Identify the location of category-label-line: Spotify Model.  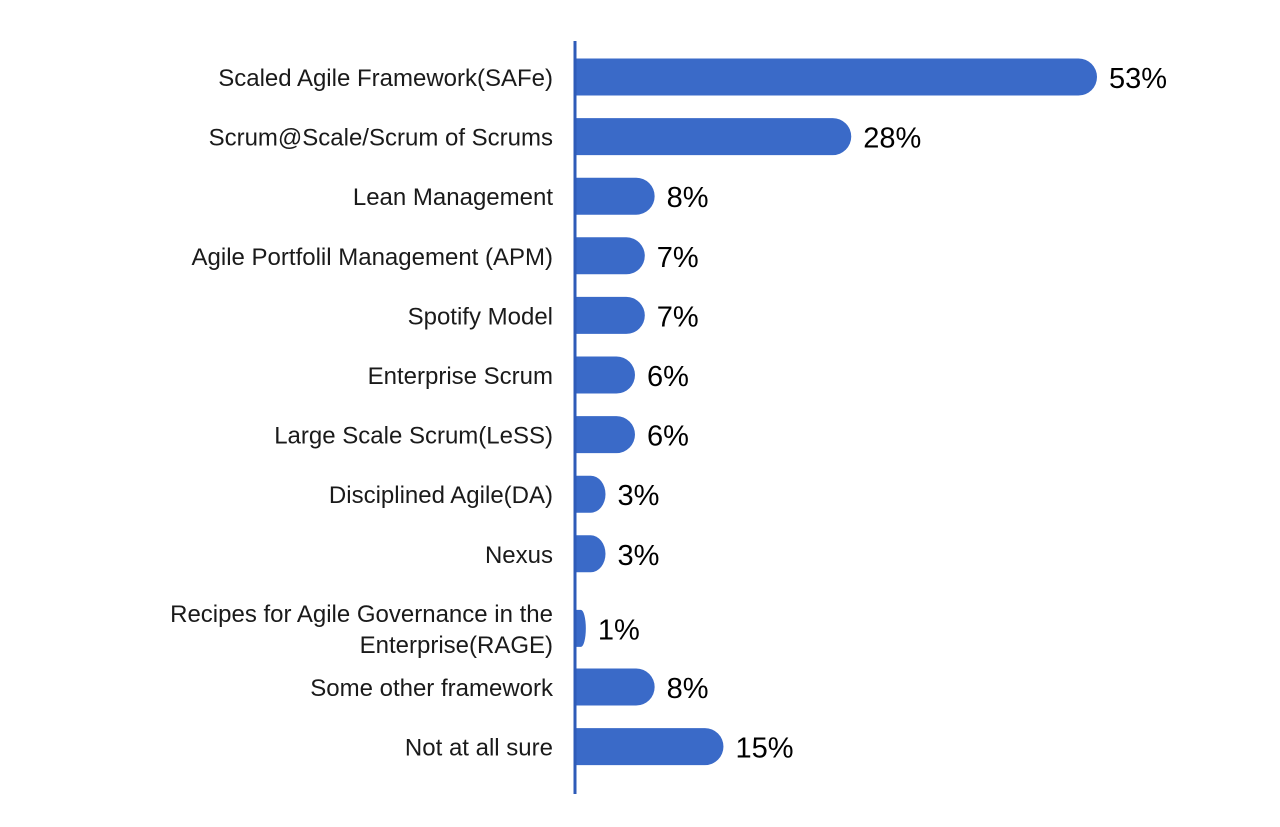
(480, 316).